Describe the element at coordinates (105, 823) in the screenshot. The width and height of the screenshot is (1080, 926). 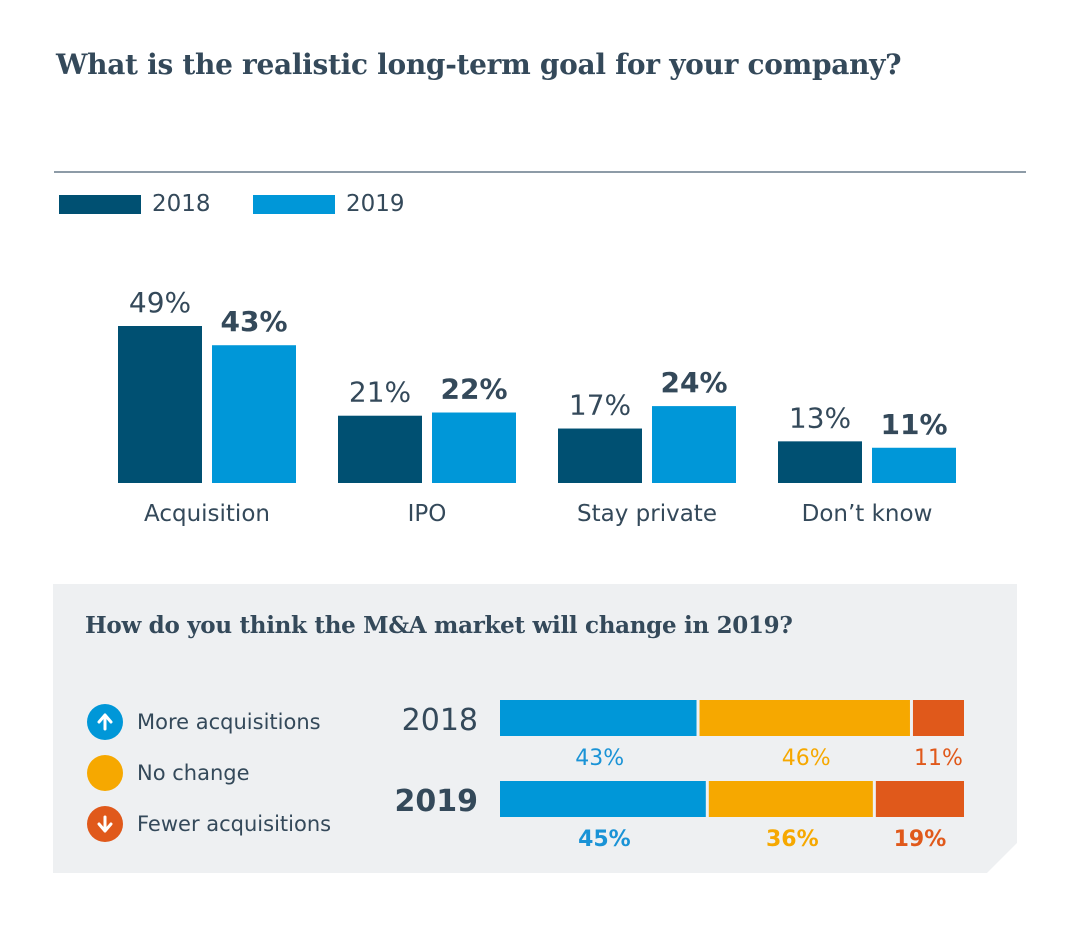
I see `arrow-down-icon` at that location.